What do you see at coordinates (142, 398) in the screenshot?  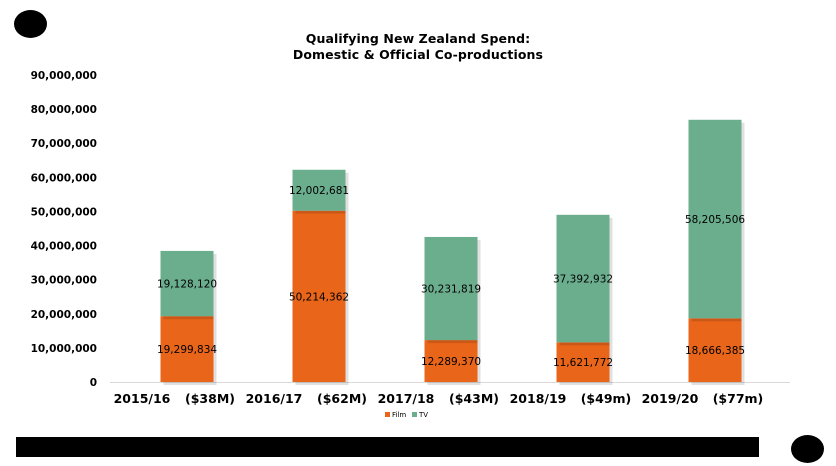 I see `x-category-label: 2015/16` at bounding box center [142, 398].